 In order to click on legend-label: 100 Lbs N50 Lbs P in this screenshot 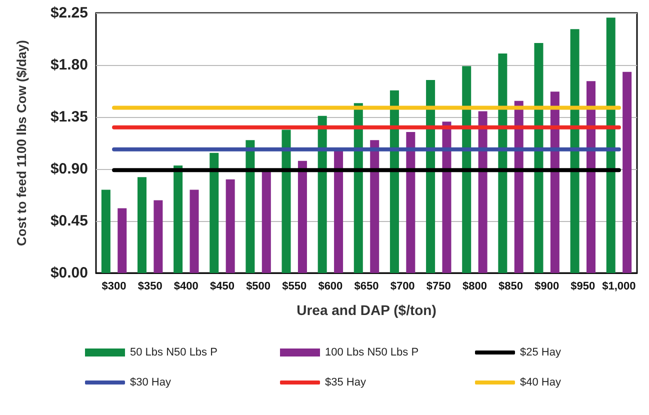, I will do `click(372, 352)`.